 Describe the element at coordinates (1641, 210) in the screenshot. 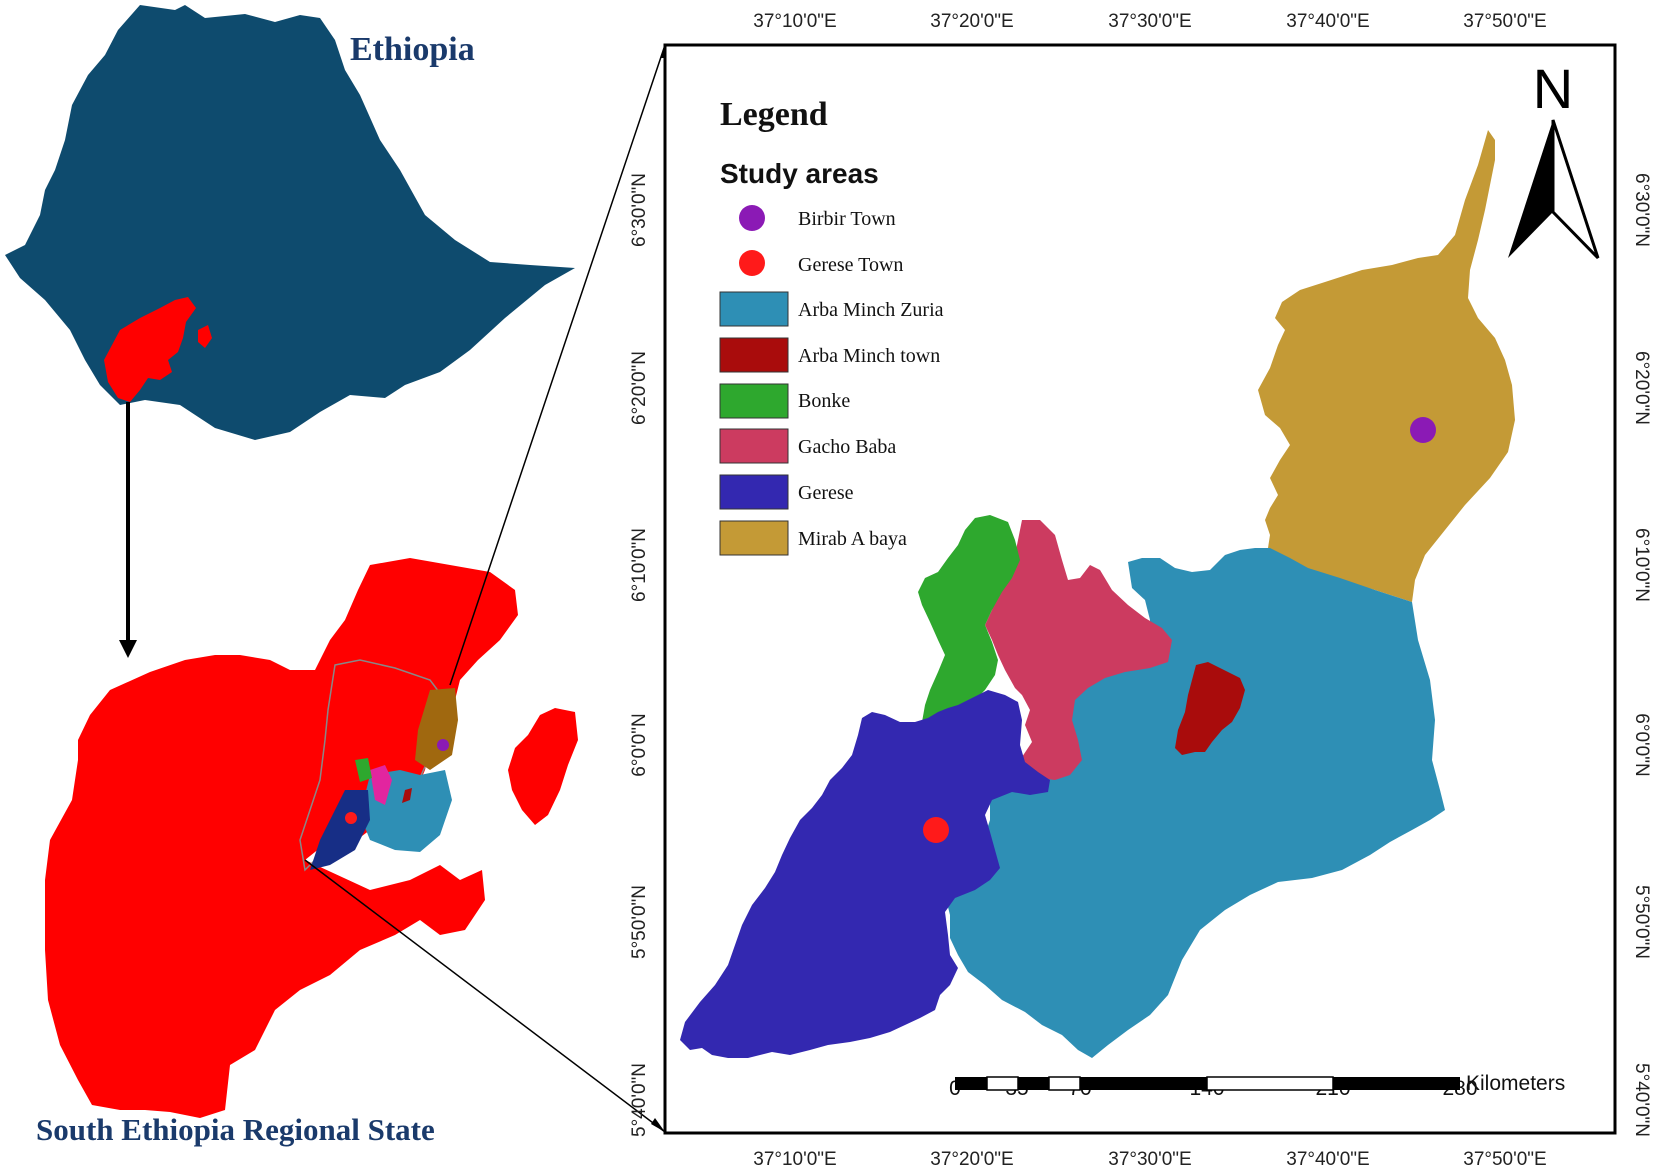

I see `lat-label-right-1: 6°30'0"N` at that location.